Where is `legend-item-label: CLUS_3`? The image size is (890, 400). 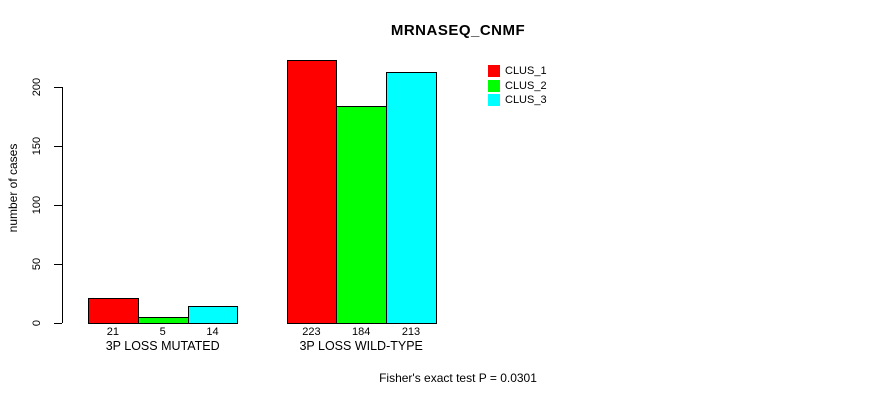 legend-item-label: CLUS_3 is located at coordinates (526, 100).